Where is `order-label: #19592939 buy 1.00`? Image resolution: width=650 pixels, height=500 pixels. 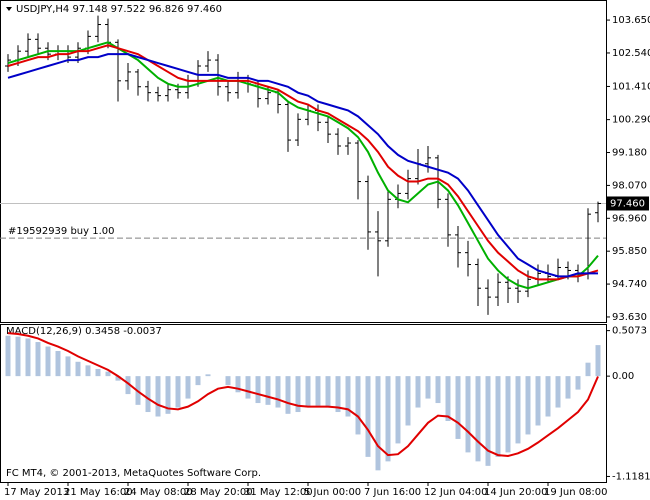 order-label: #19592939 buy 1.00 is located at coordinates (61, 231).